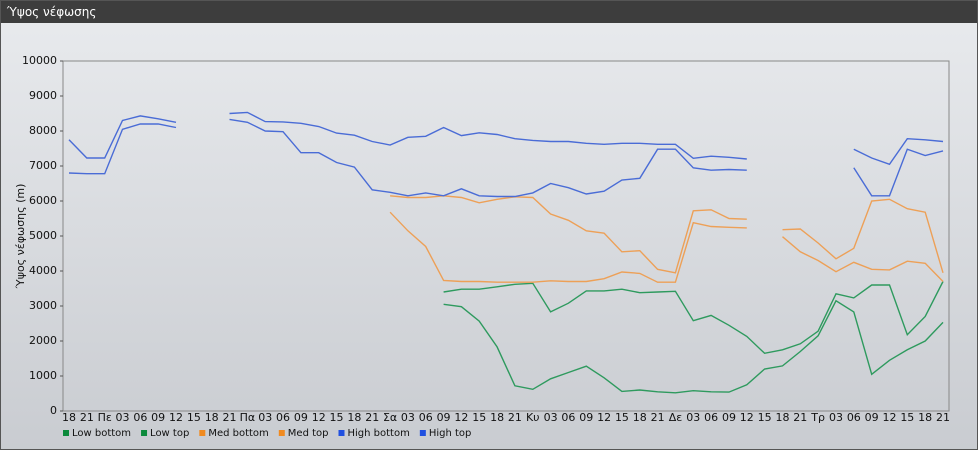 This screenshot has height=450, width=978. Describe the element at coordinates (105, 417) in the screenshot. I see `x-tick-label: Πε` at that location.